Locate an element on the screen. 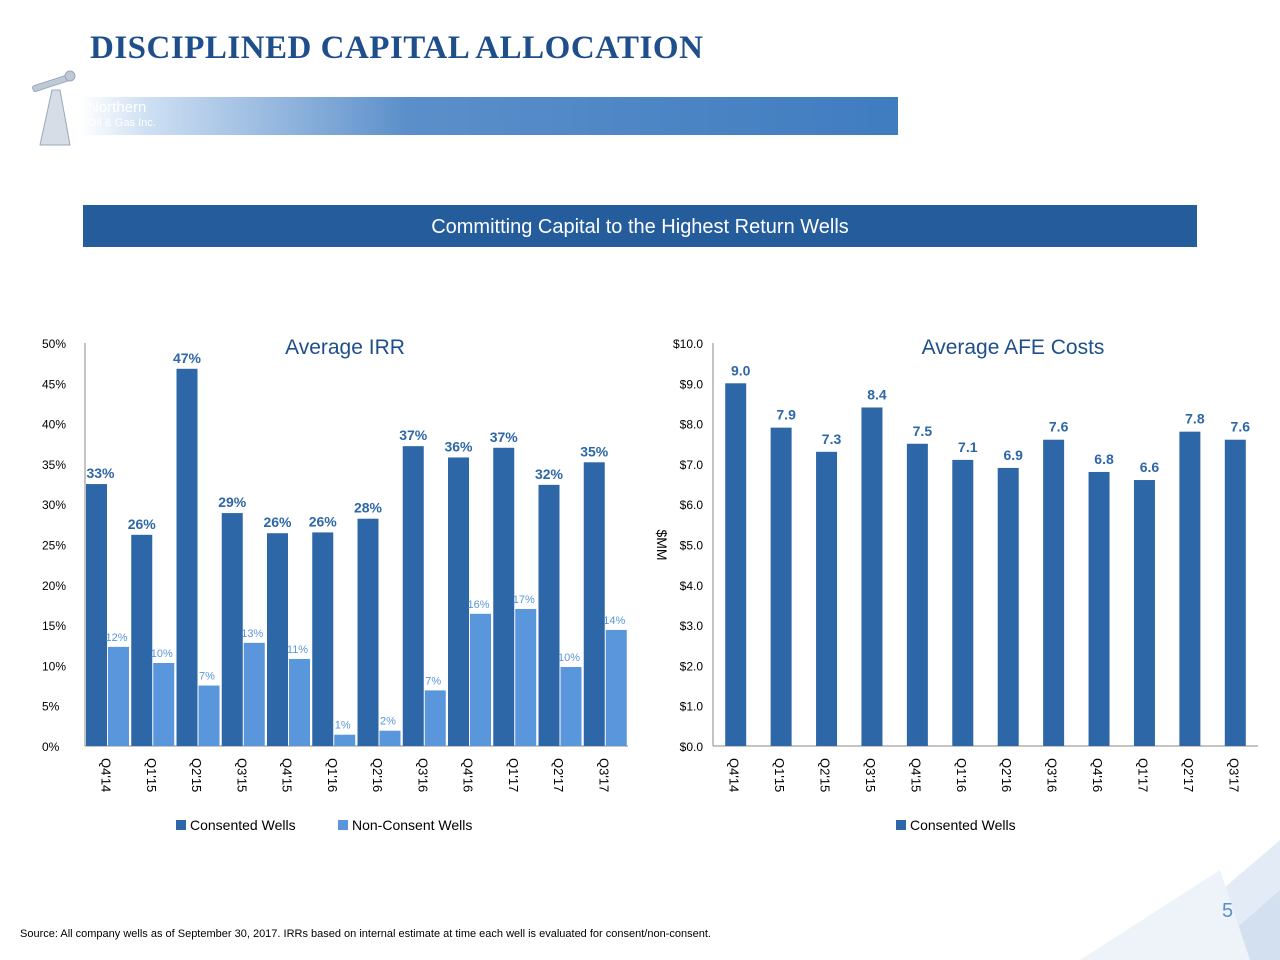 The height and width of the screenshot is (960, 1280). irr-xtick-label: Q4'16 is located at coordinates (468, 775).